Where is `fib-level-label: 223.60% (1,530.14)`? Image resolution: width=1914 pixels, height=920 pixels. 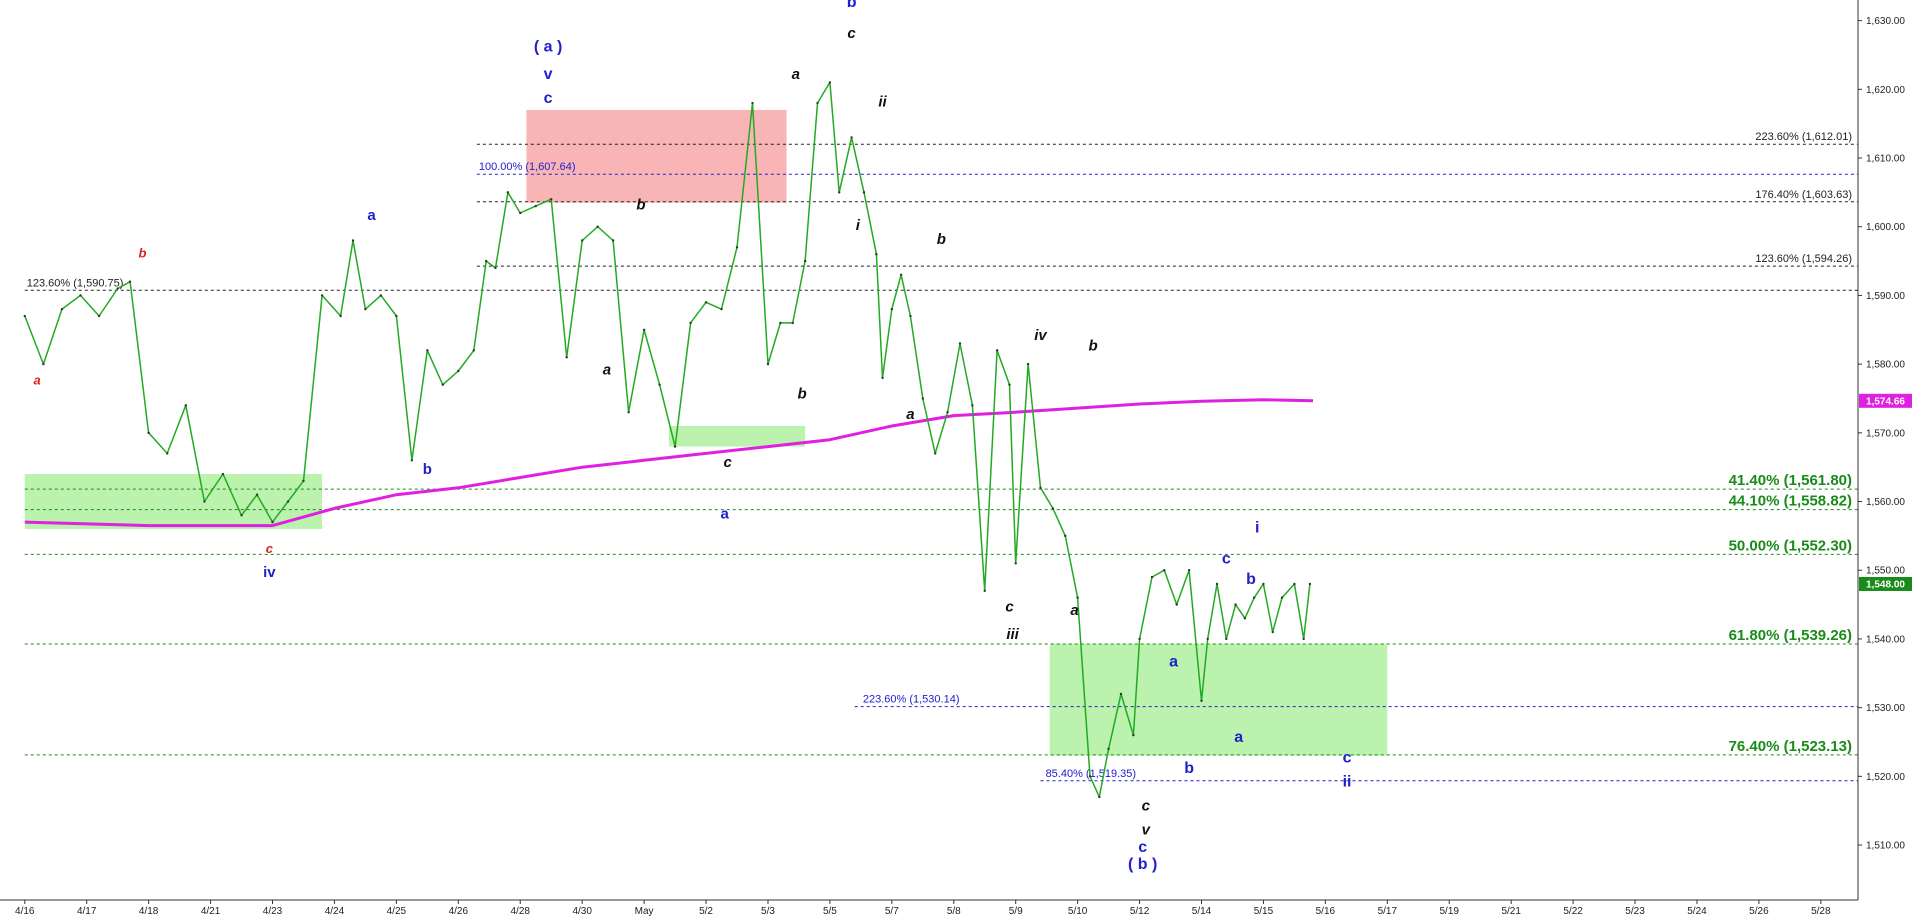
fib-level-label: 223.60% (1,530.14) is located at coordinates (911, 700).